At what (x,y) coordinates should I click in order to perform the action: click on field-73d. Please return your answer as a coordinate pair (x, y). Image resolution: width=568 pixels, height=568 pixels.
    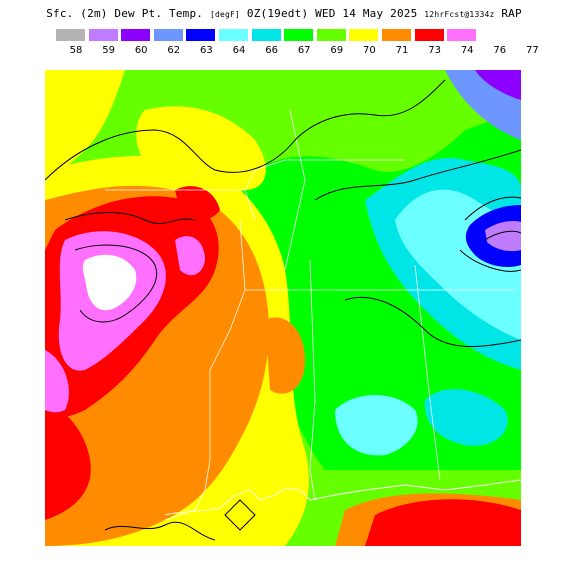
    Looking at the image, I should click on (197, 203).